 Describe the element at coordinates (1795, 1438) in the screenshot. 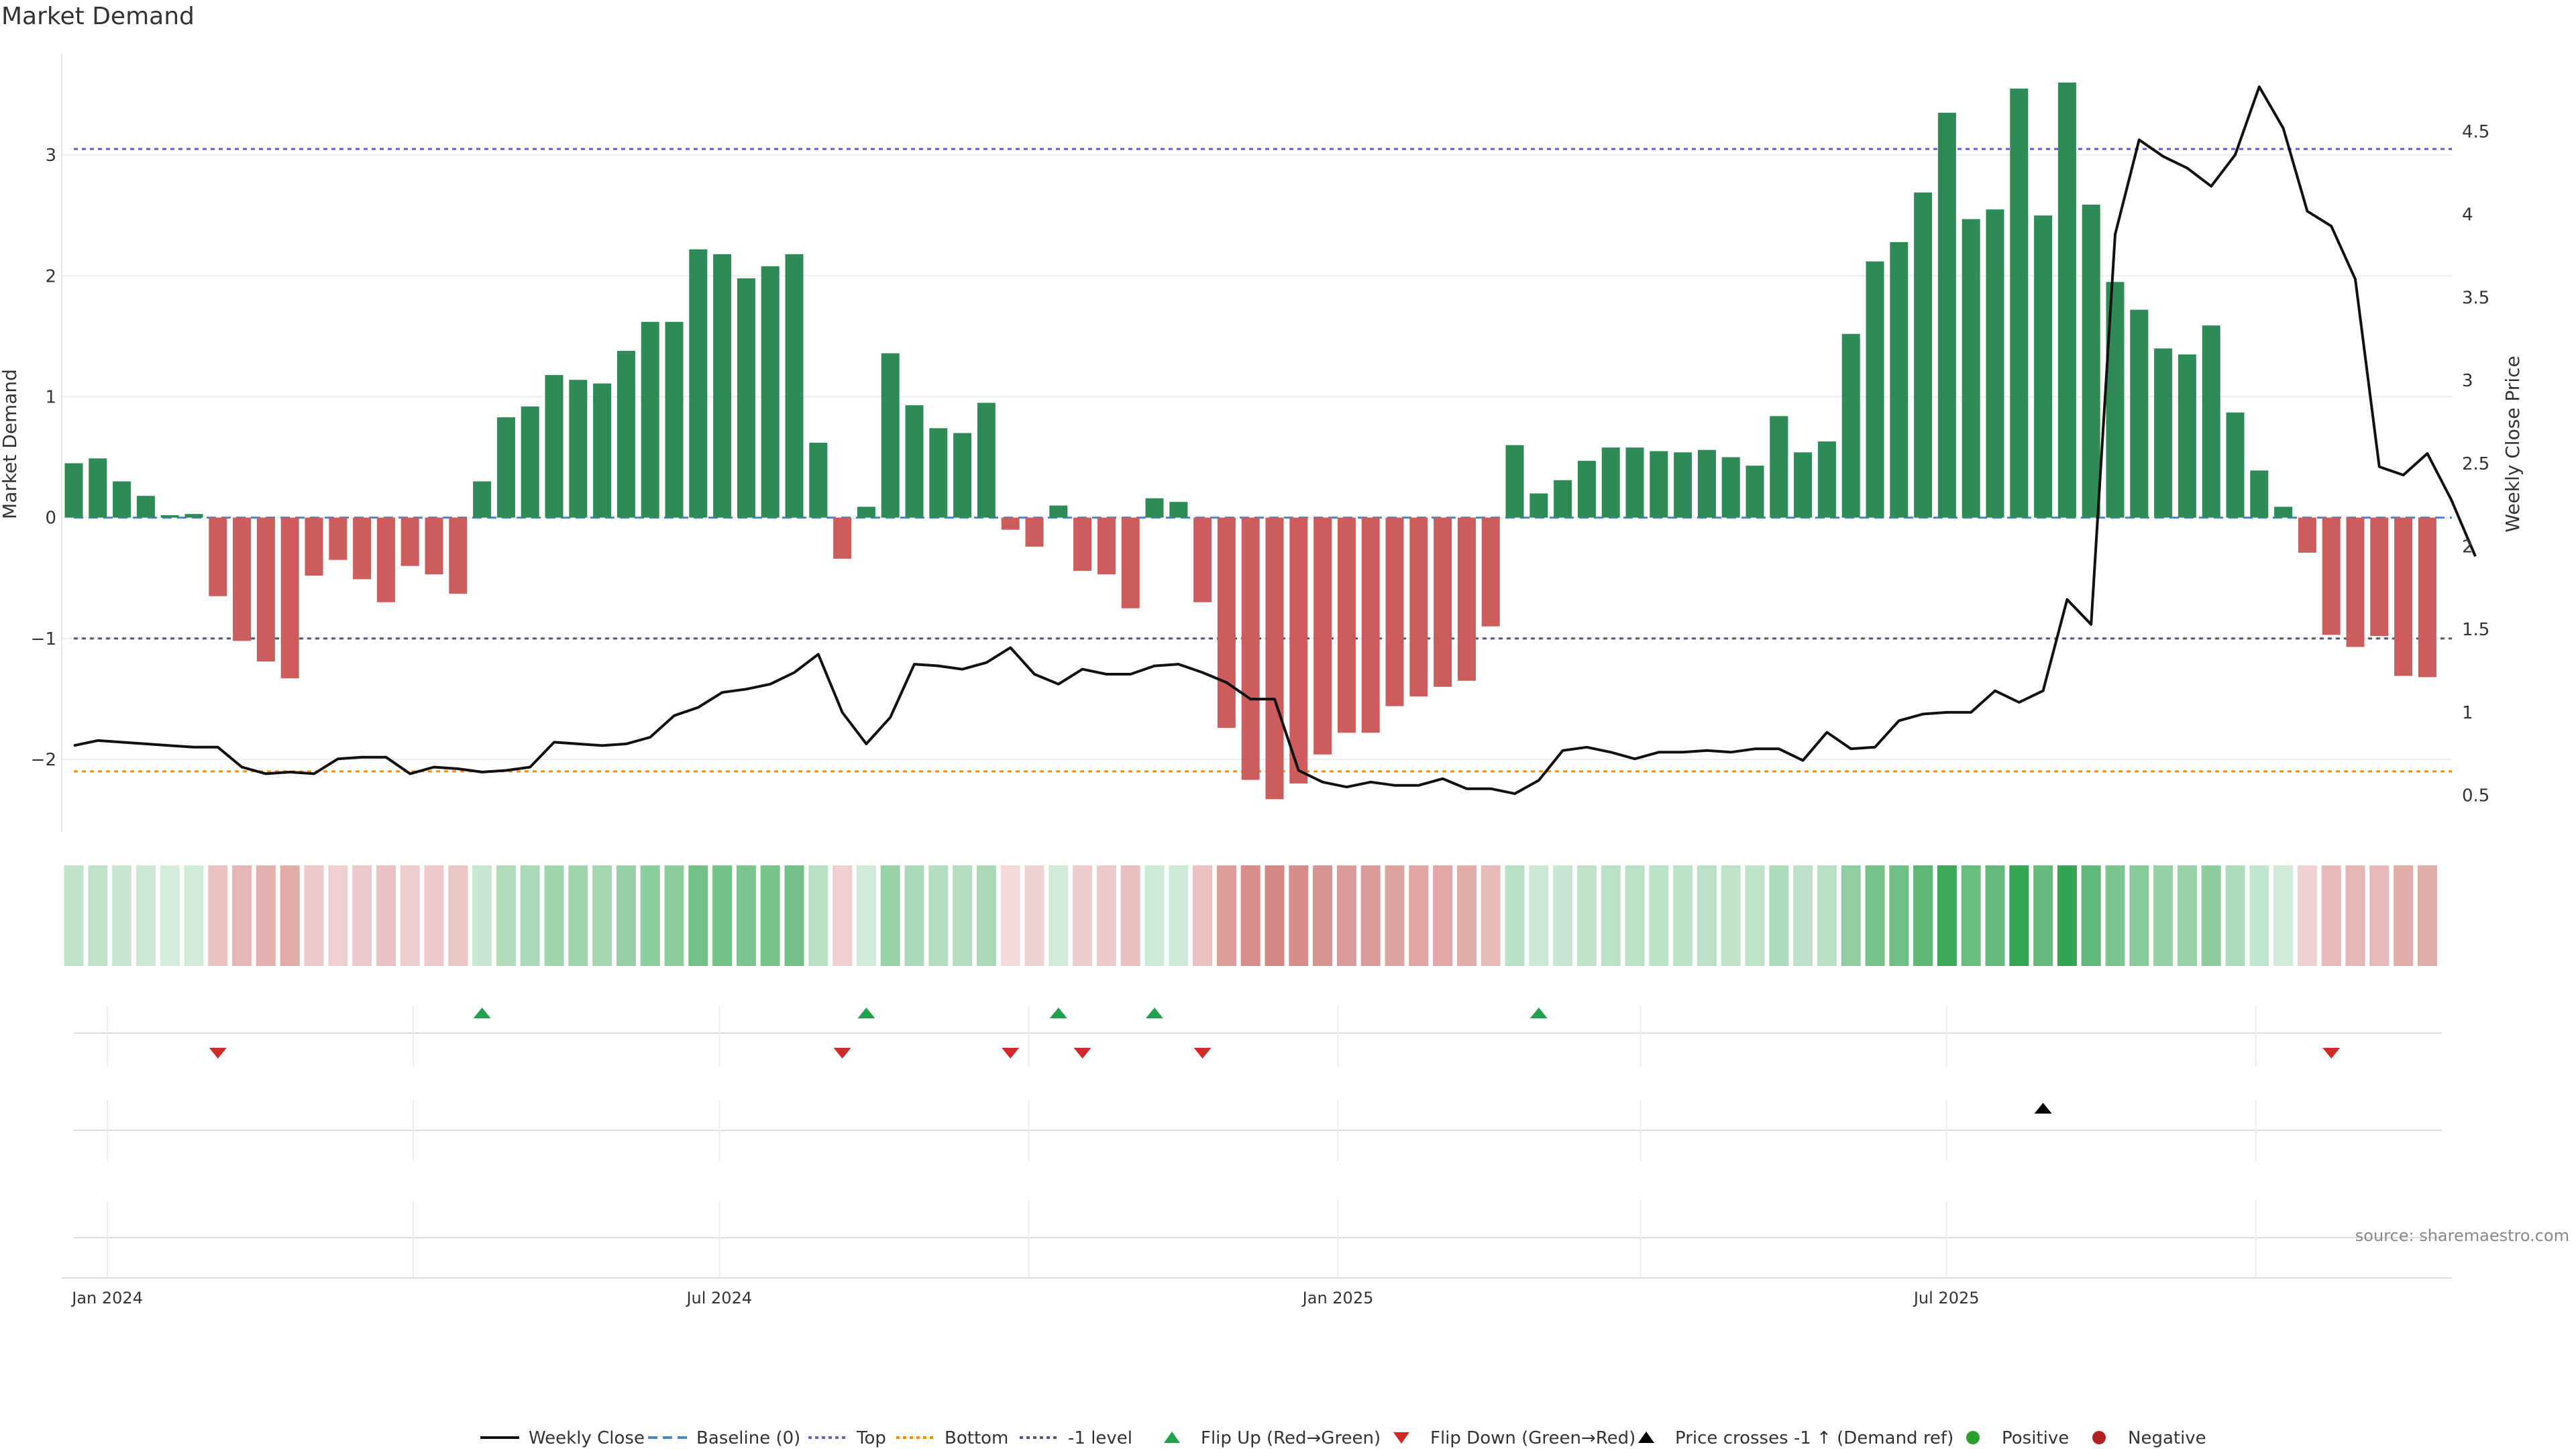

I see `legend-item: Price crosses -1 ↑ (Demand ref)` at that location.